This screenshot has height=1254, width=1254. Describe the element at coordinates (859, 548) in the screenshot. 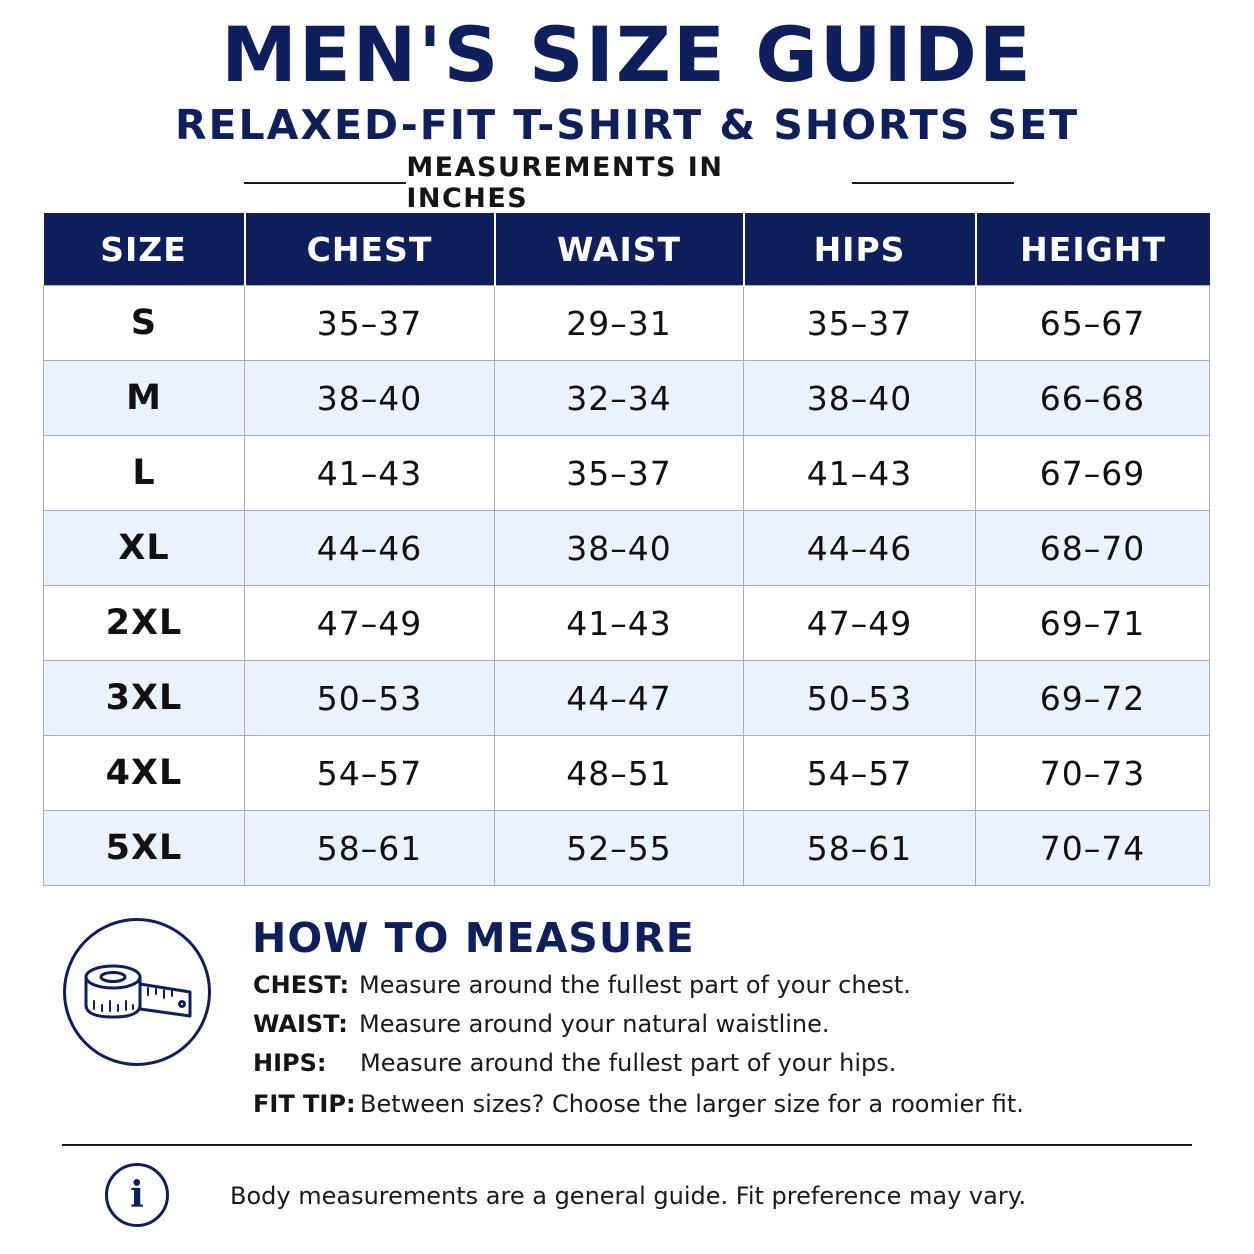

I see `hips-cell: 44–46` at that location.